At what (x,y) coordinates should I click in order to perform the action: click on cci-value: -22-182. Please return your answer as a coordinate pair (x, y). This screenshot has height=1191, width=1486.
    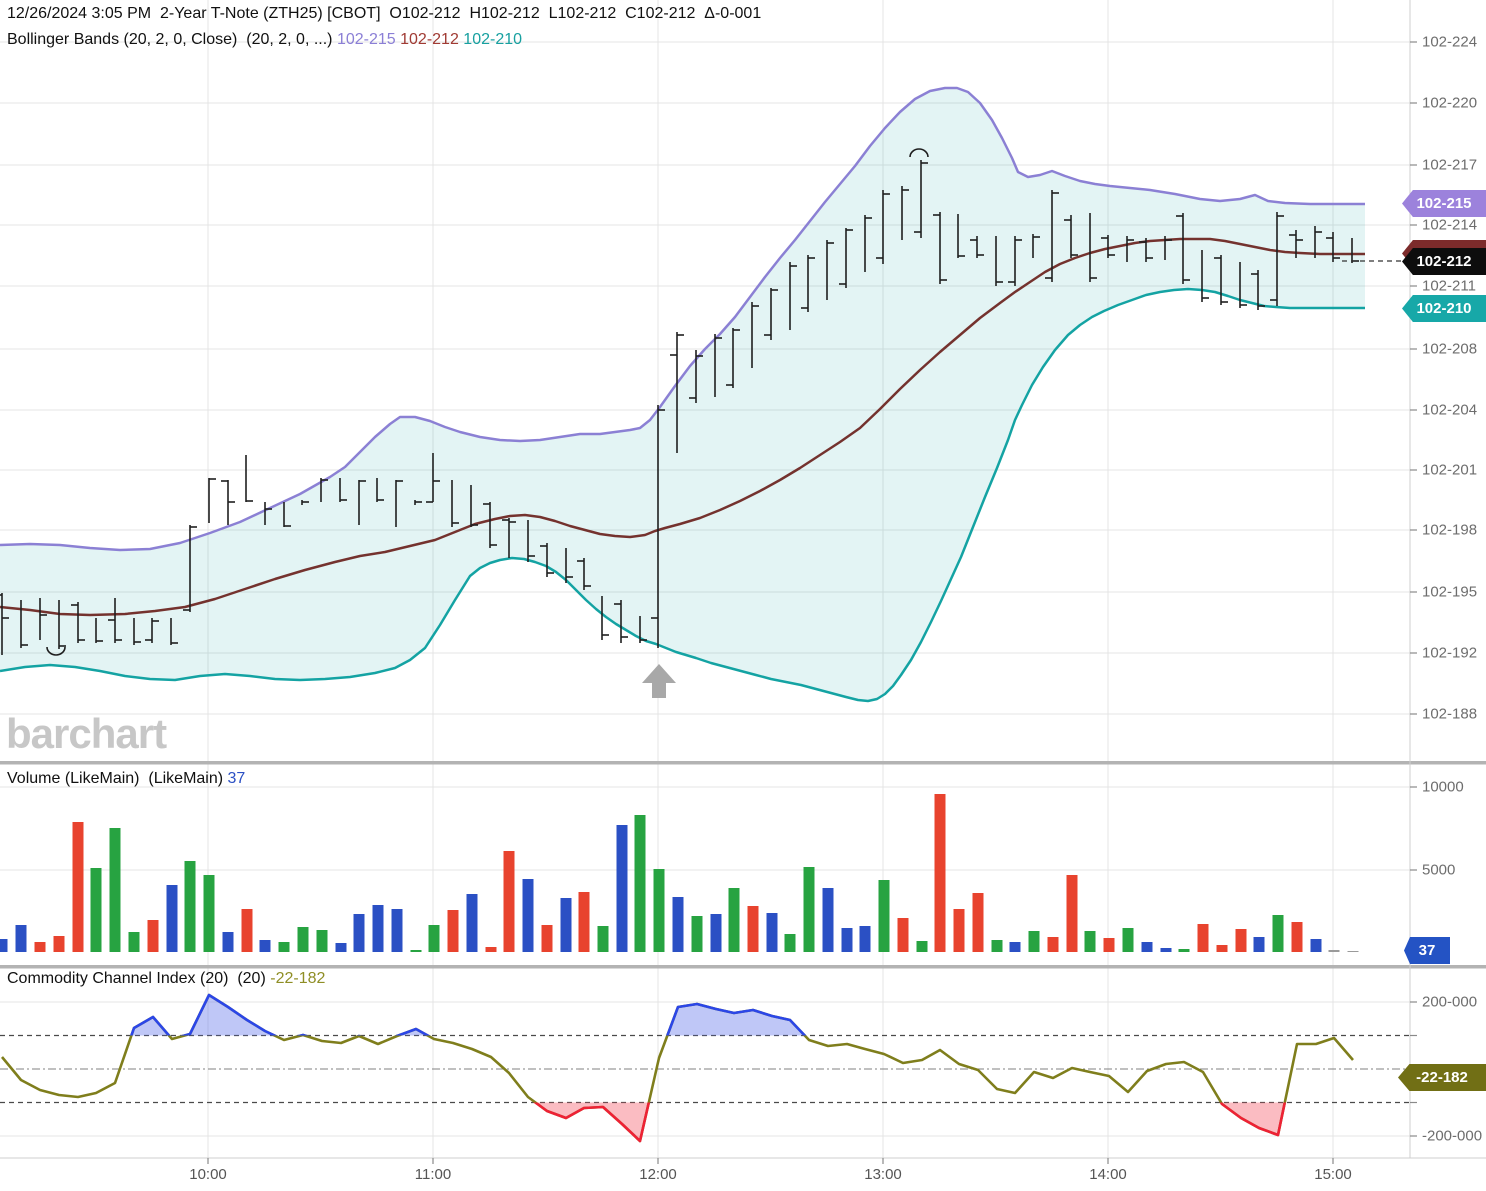
    Looking at the image, I should click on (298, 978).